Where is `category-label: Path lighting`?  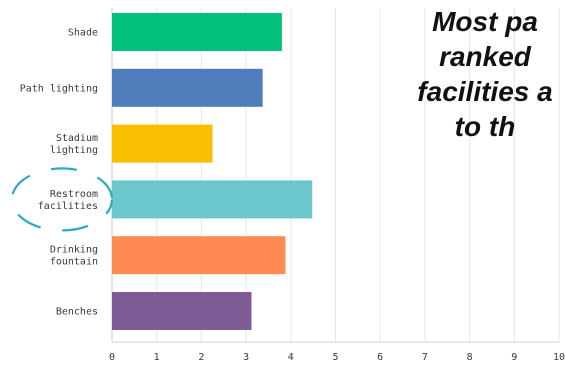 category-label: Path lighting is located at coordinates (59, 88).